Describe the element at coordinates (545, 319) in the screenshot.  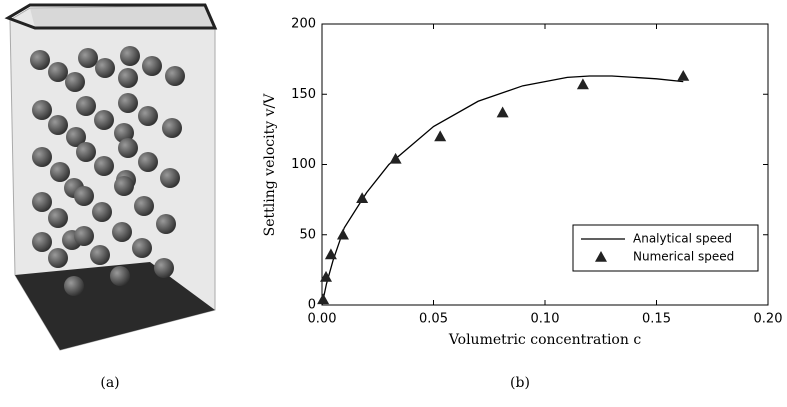
I see `x-tick-label: 0.10` at that location.